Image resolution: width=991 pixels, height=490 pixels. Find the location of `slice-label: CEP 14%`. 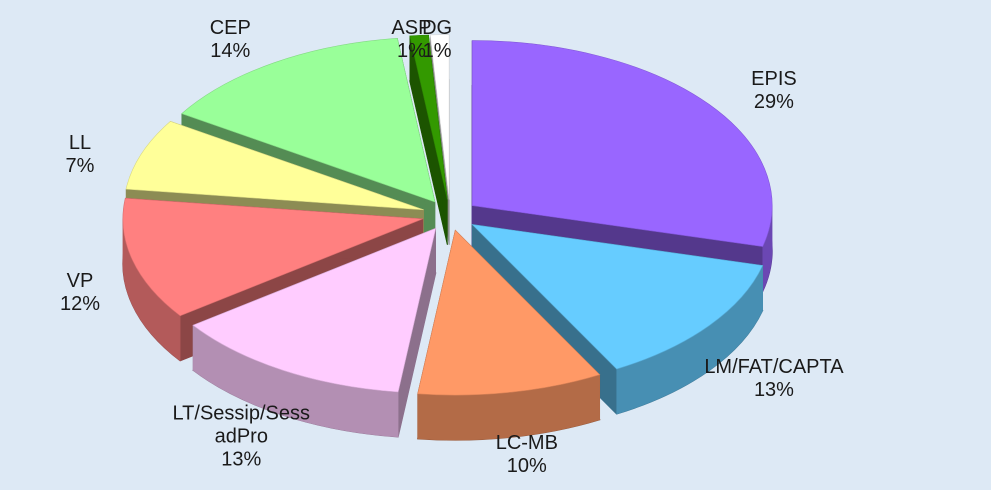

slice-label: CEP 14% is located at coordinates (230, 40).